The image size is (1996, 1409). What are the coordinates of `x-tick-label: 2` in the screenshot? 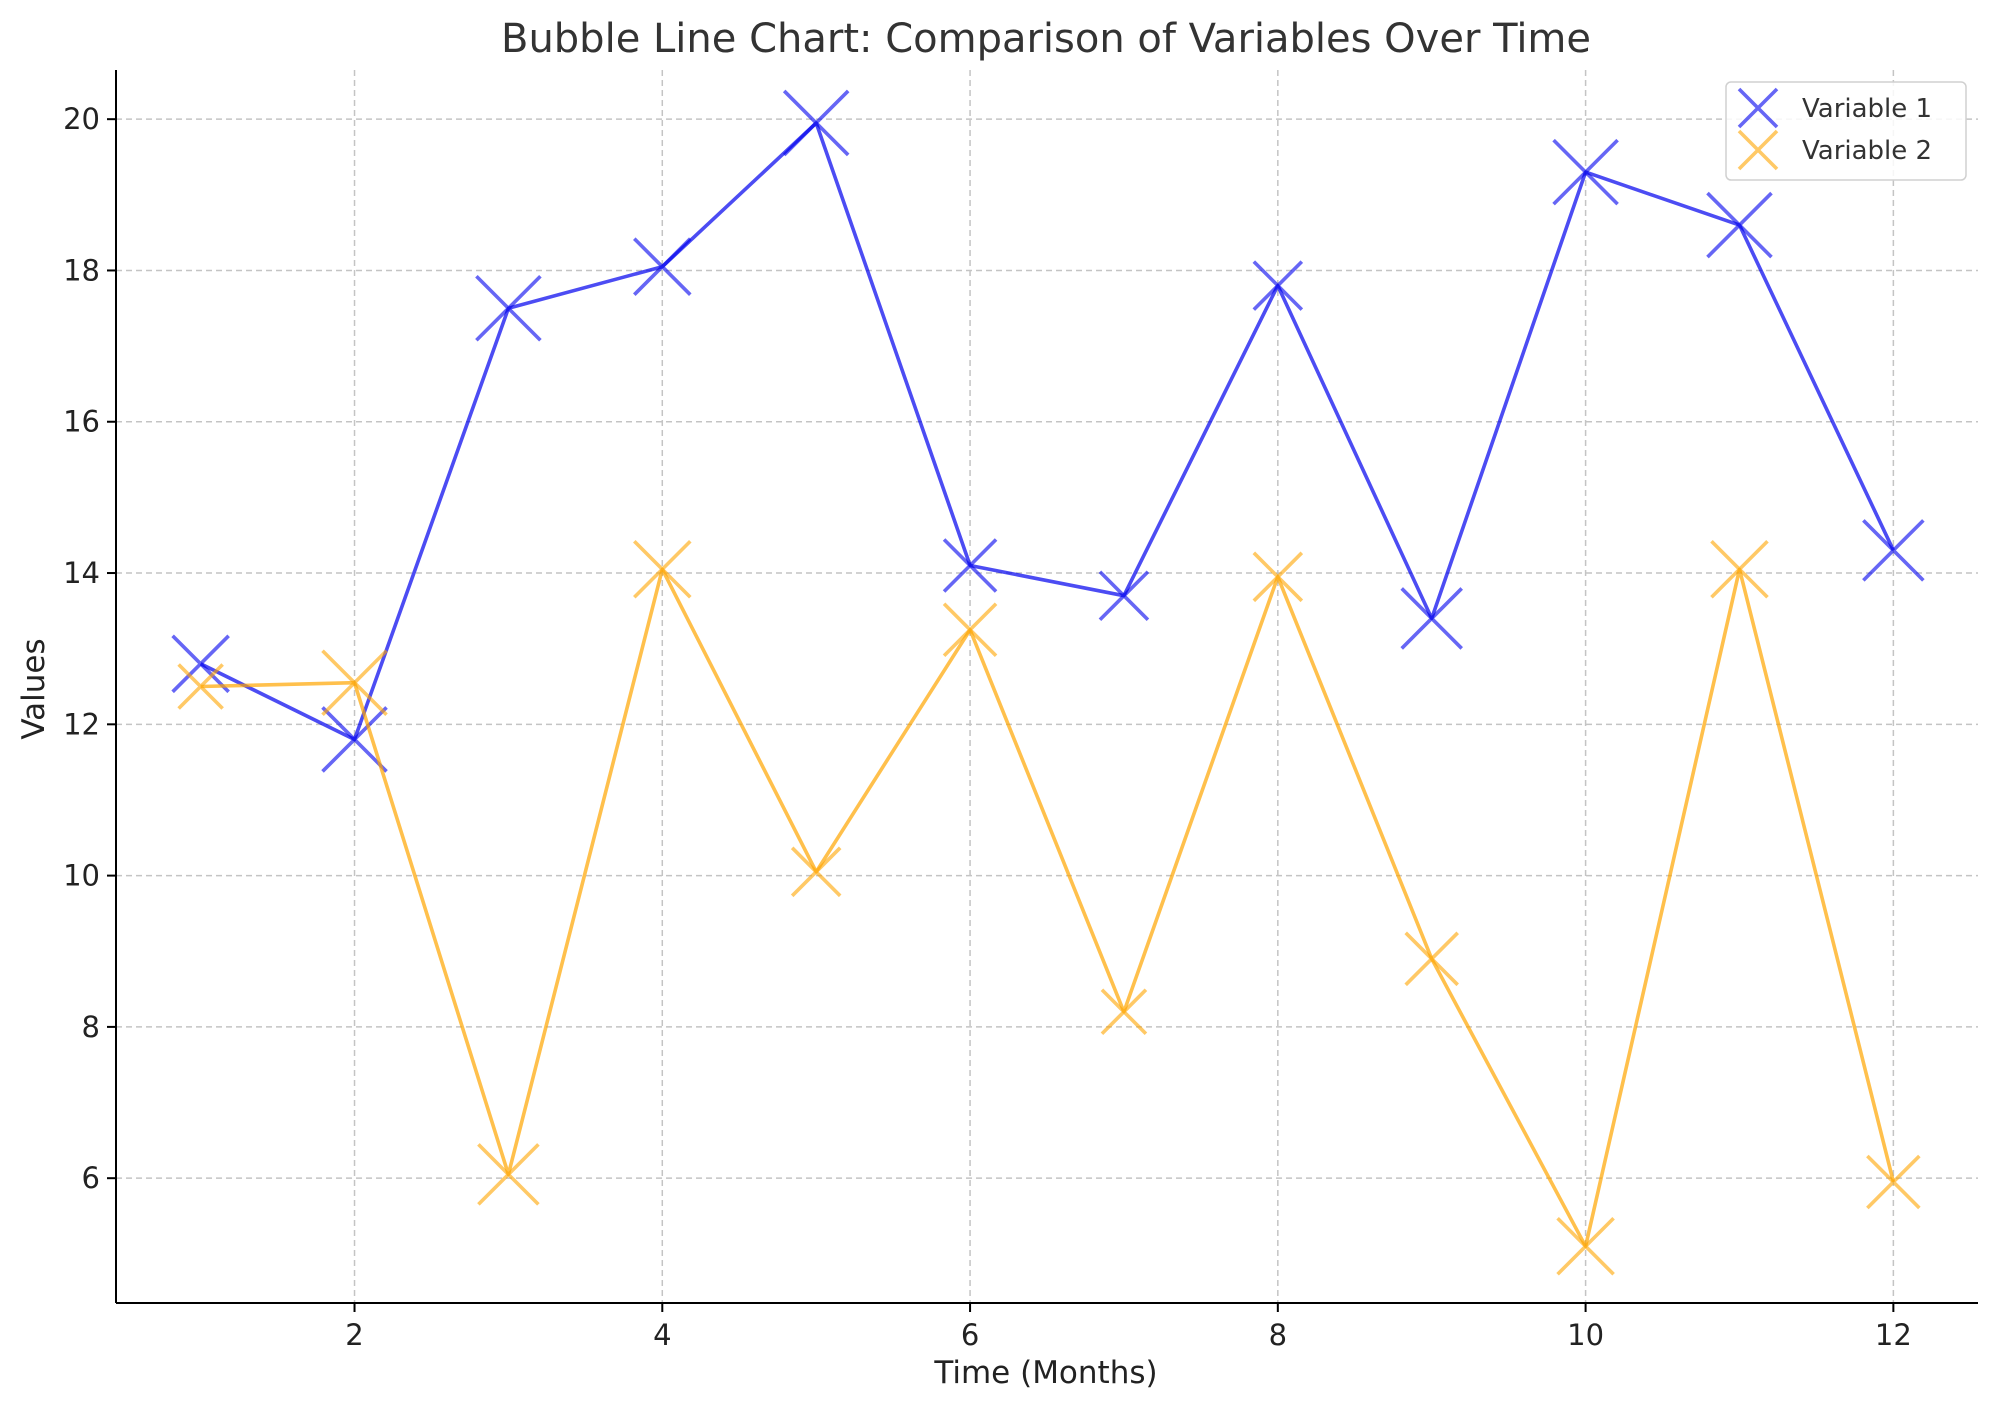 It's located at (354, 1335).